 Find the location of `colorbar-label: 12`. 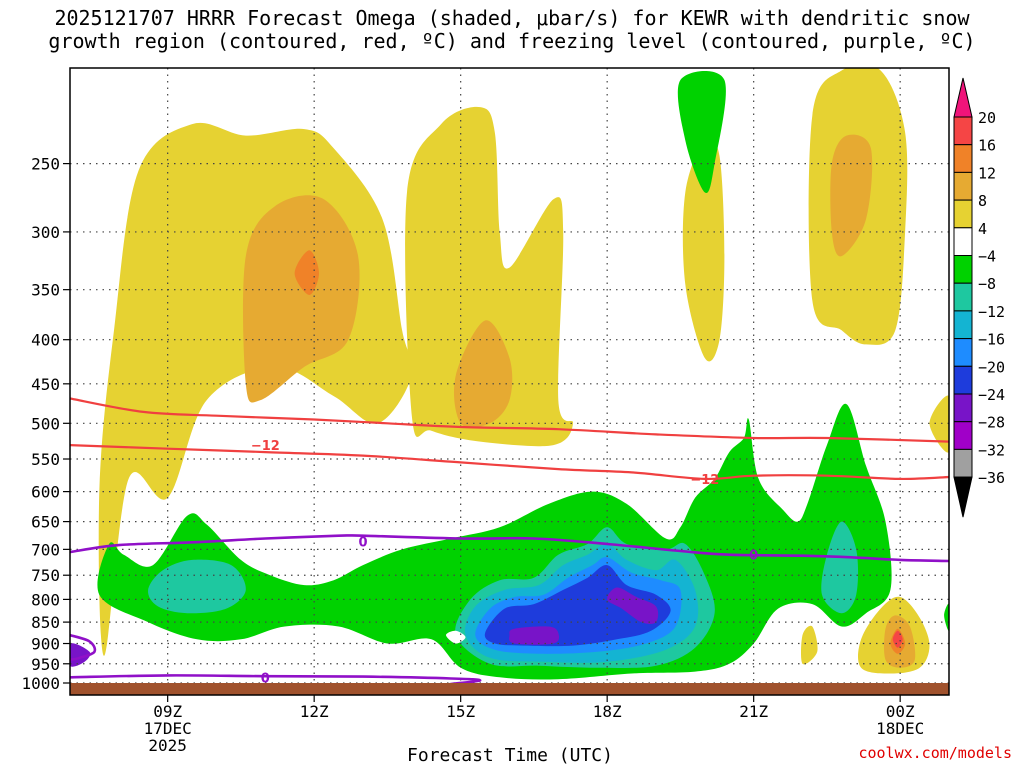

colorbar-label: 12 is located at coordinates (987, 173).